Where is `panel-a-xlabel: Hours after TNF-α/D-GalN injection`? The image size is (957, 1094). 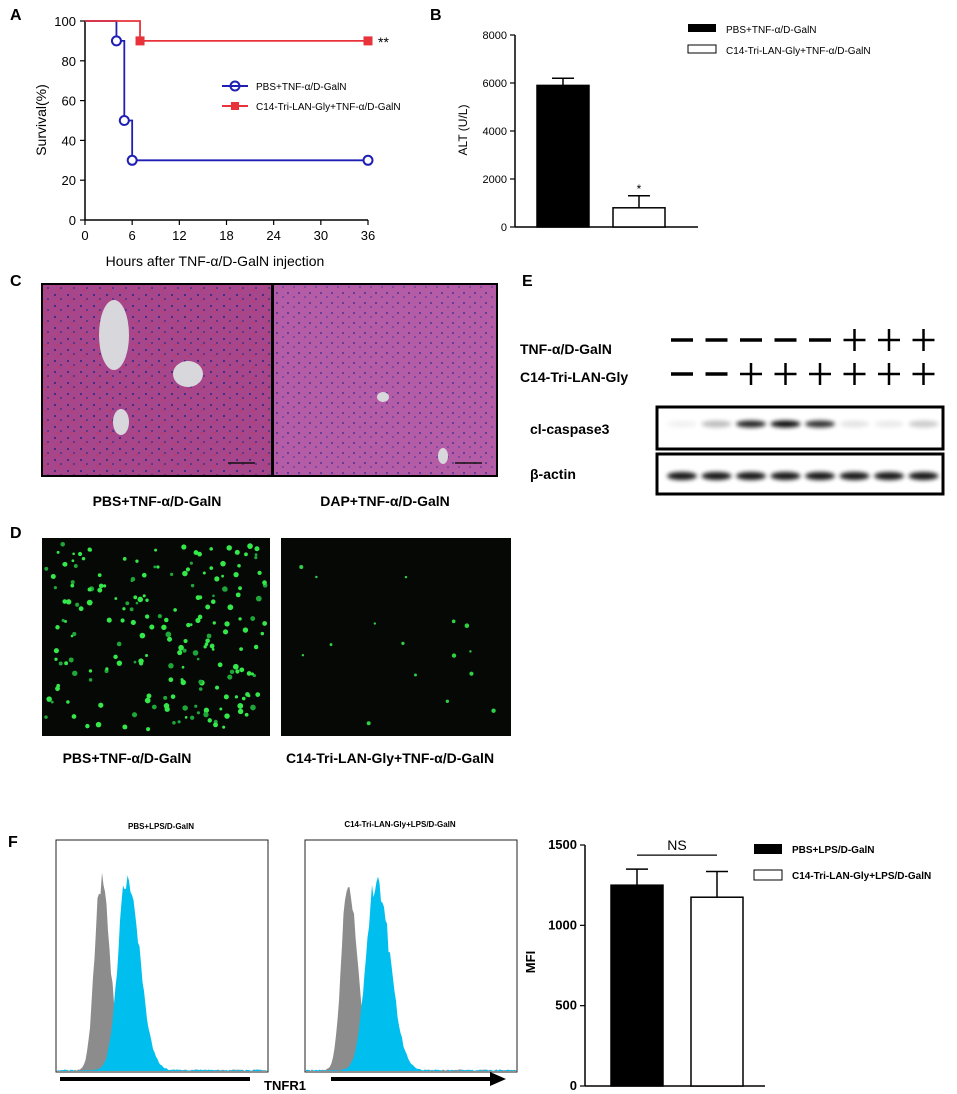 panel-a-xlabel: Hours after TNF-α/D-GalN injection is located at coordinates (215, 261).